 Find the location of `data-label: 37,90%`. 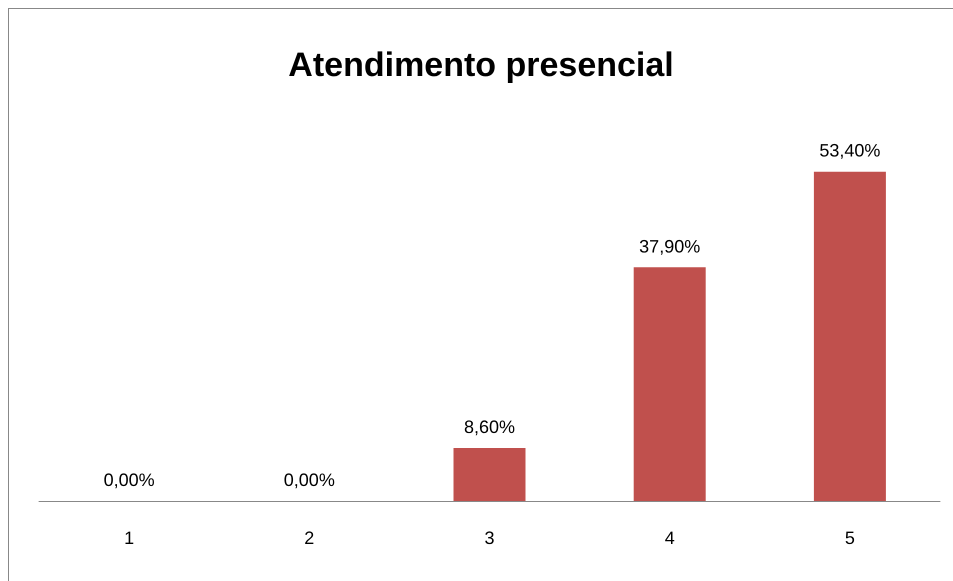

data-label: 37,90% is located at coordinates (669, 246).